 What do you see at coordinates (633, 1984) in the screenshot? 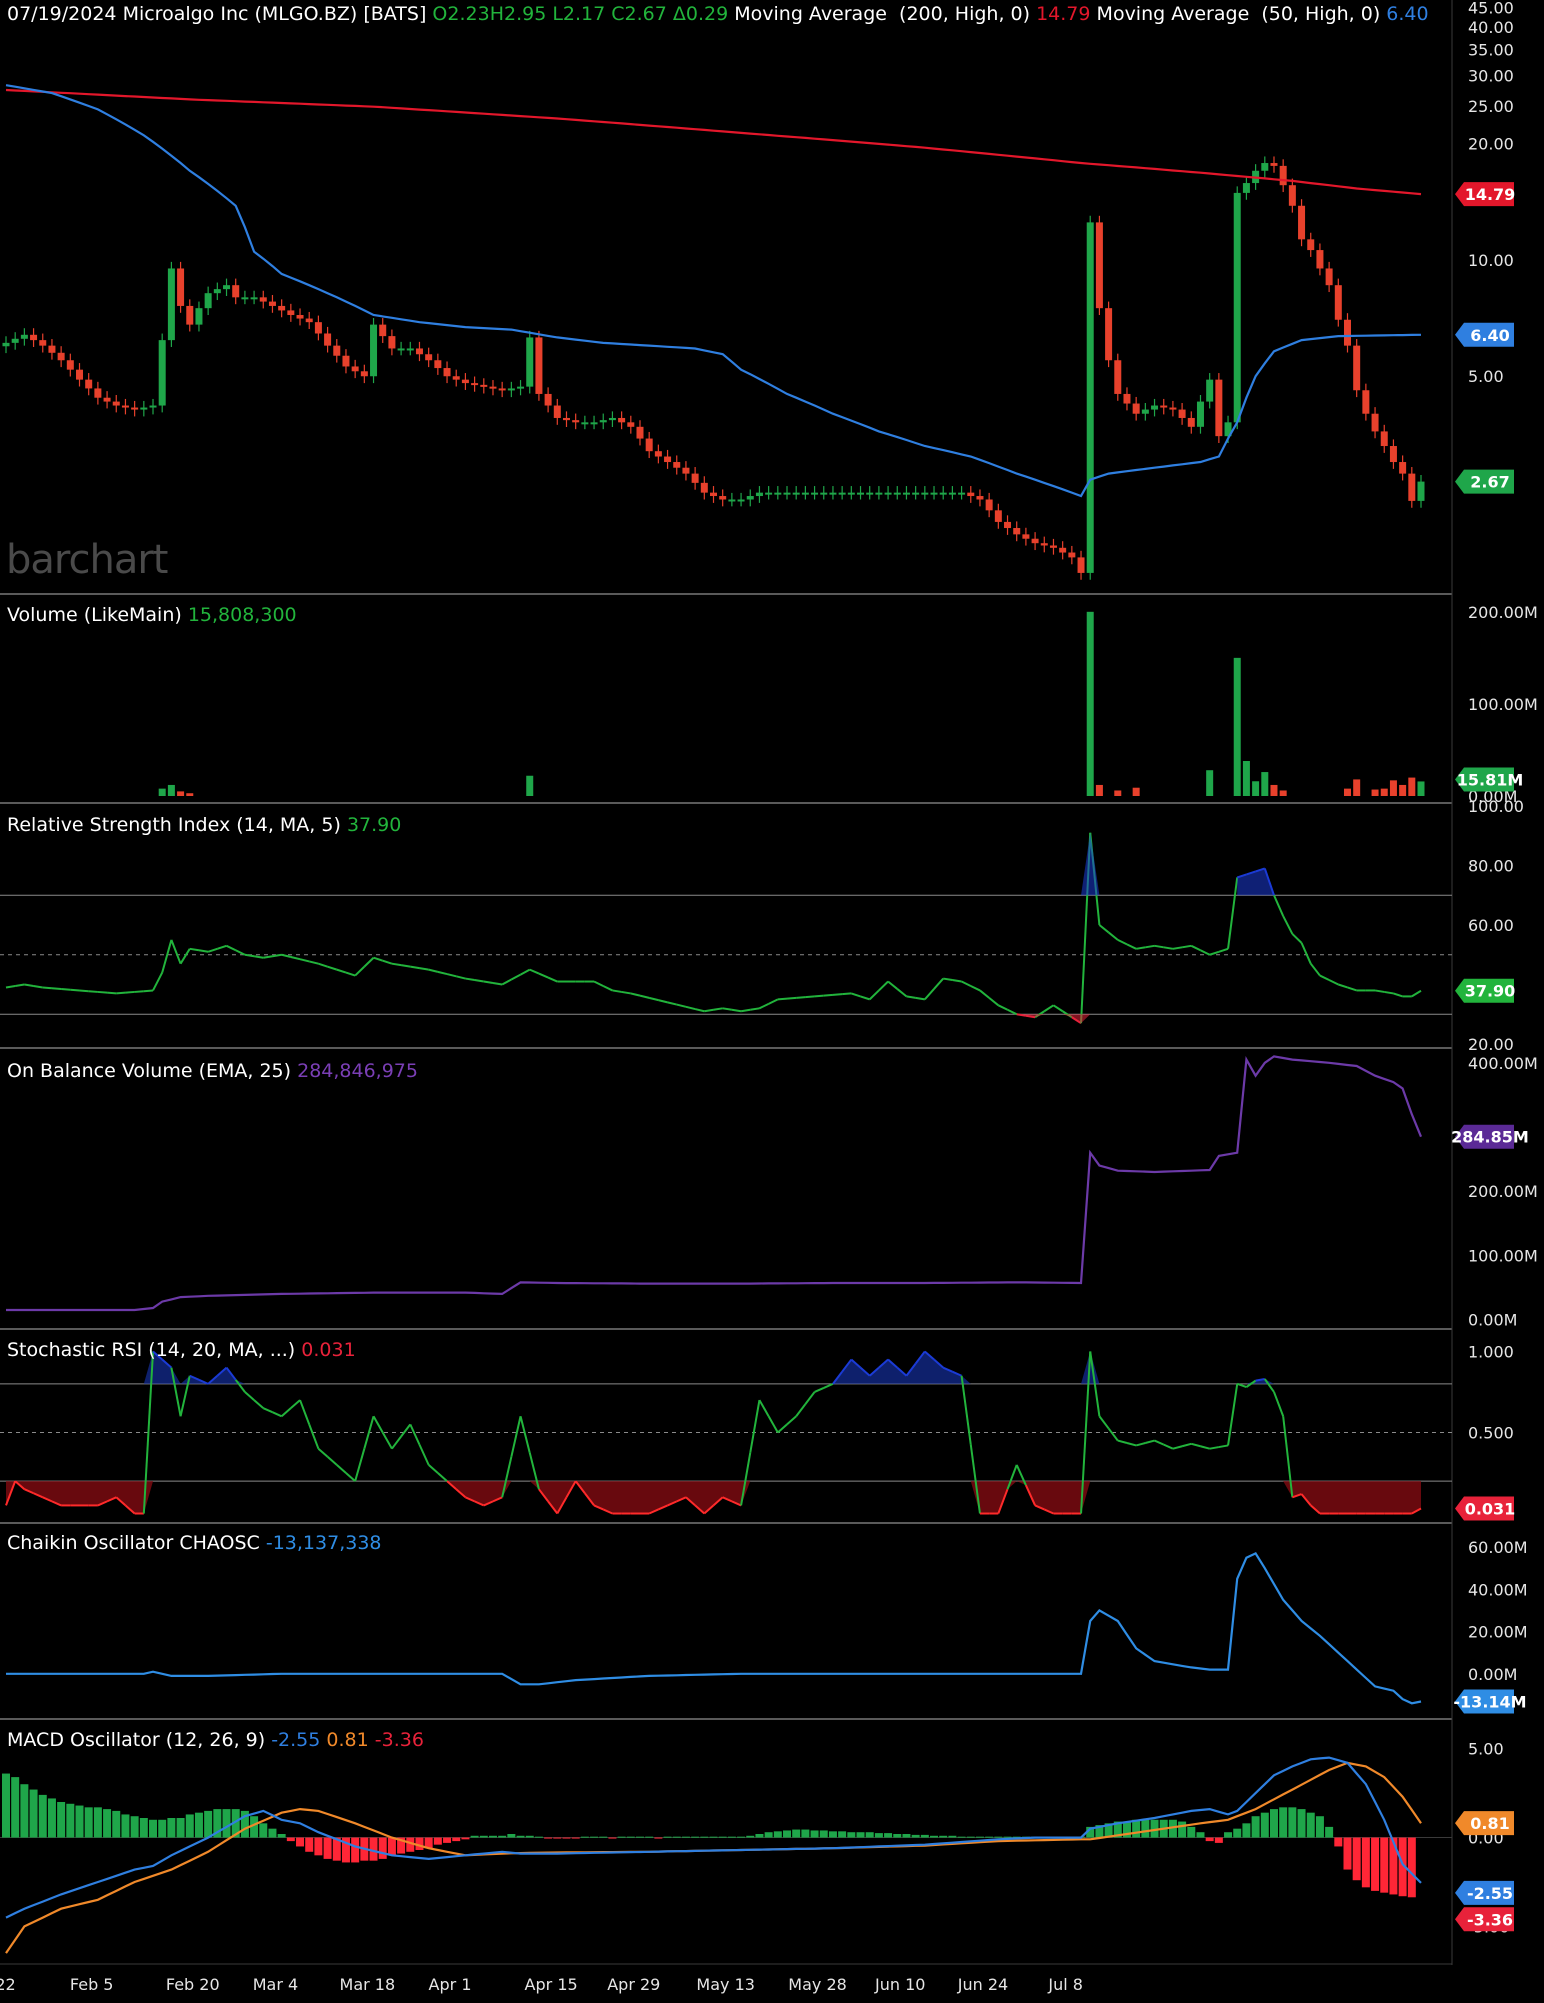
I see `x-tick-label: Apr 29` at bounding box center [633, 1984].